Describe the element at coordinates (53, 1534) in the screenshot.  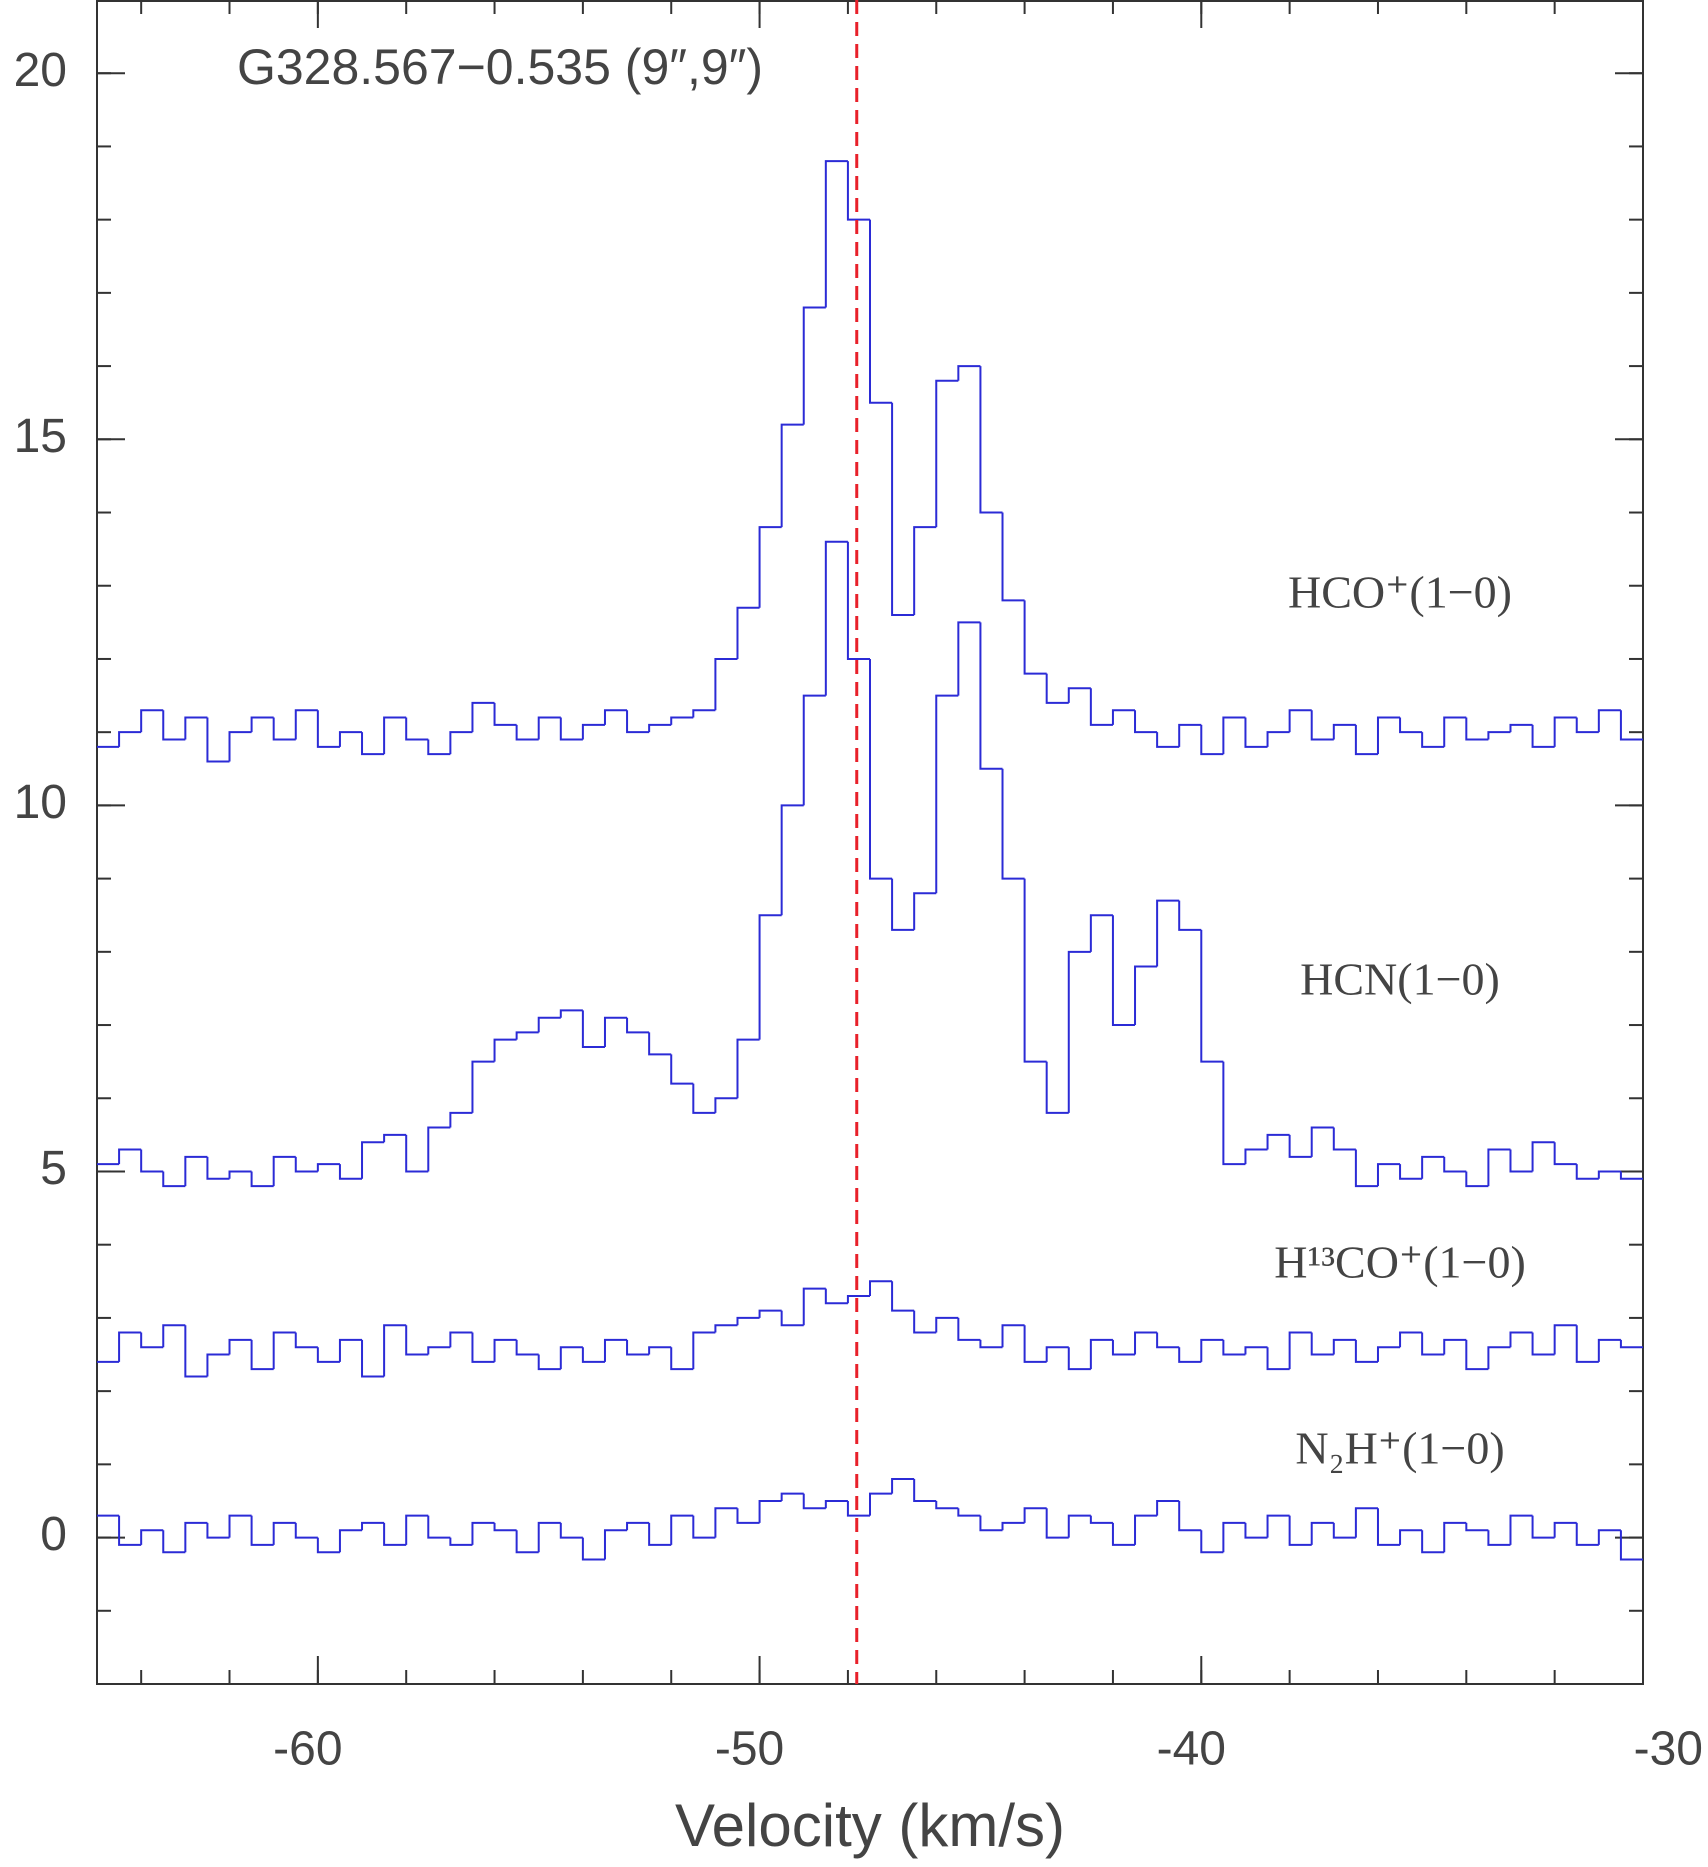
I see `y-tick-label: 0` at that location.